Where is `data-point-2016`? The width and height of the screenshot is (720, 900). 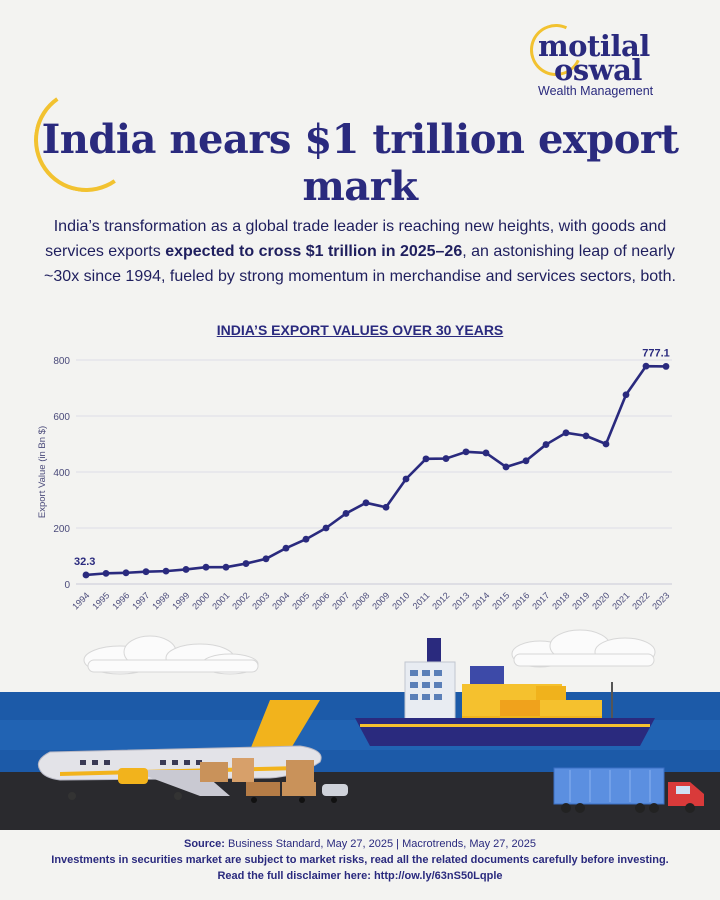
data-point-2016 is located at coordinates (526, 461).